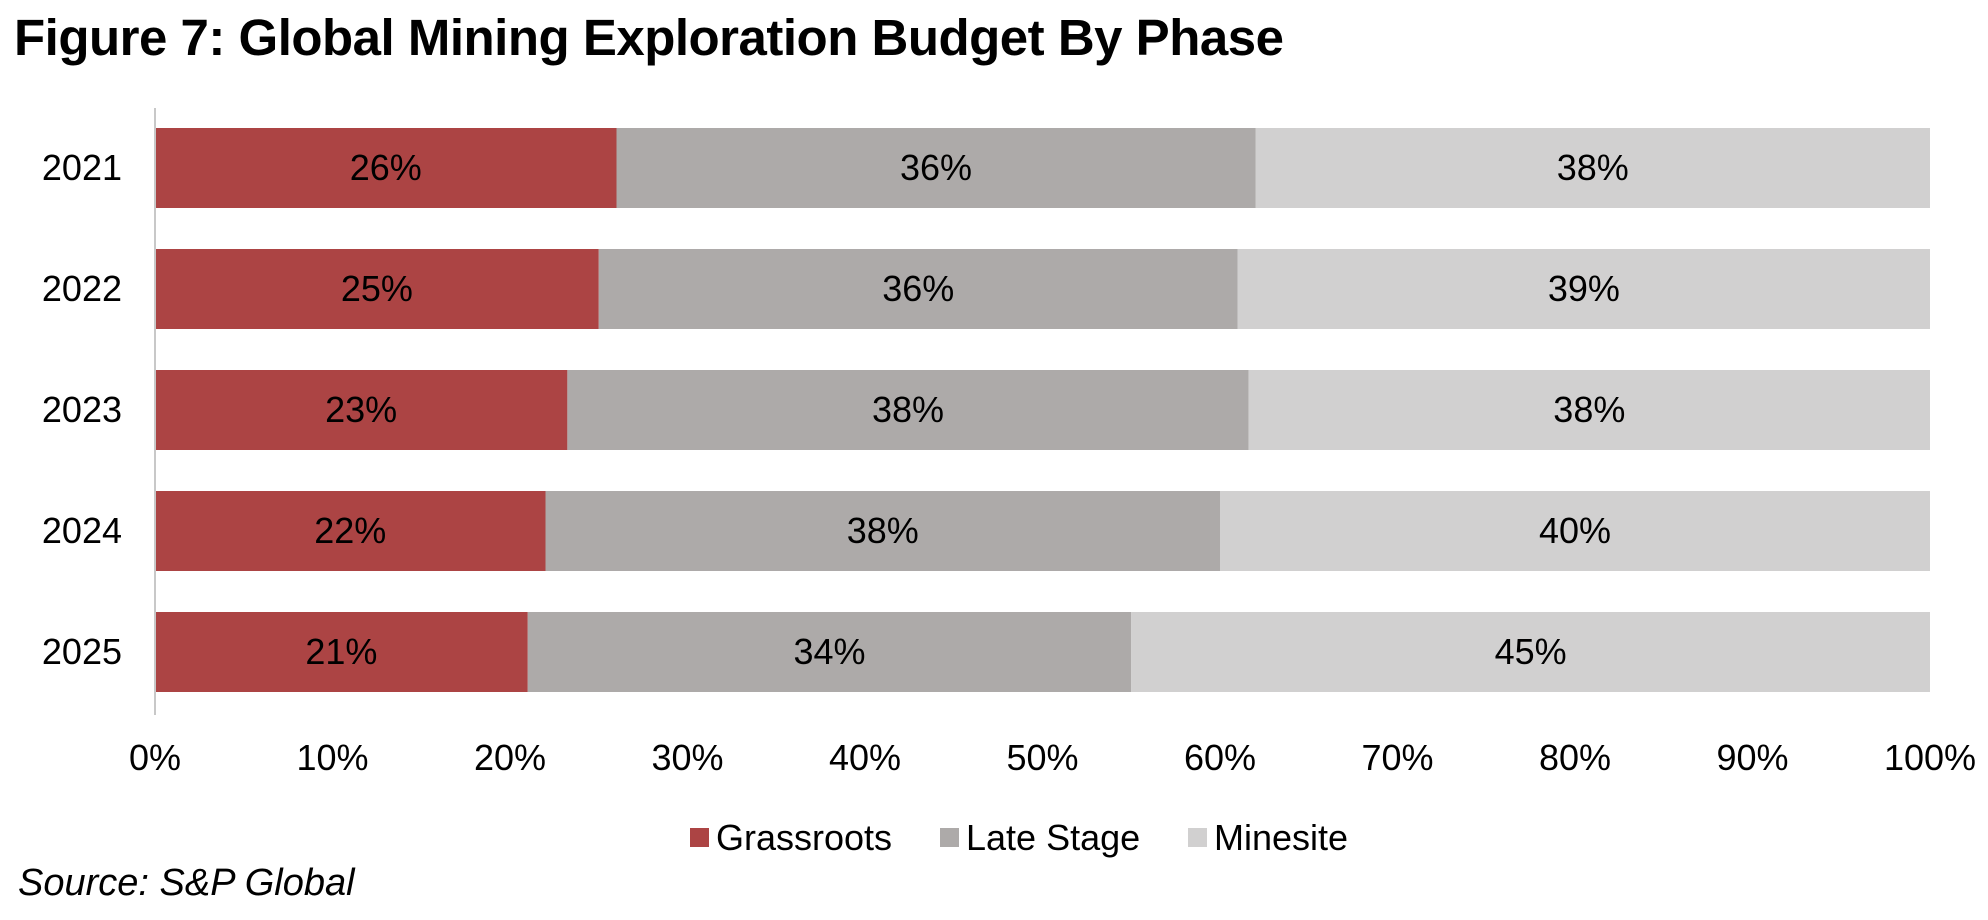  What do you see at coordinates (1930, 757) in the screenshot?
I see `x-tick-label: 100%` at bounding box center [1930, 757].